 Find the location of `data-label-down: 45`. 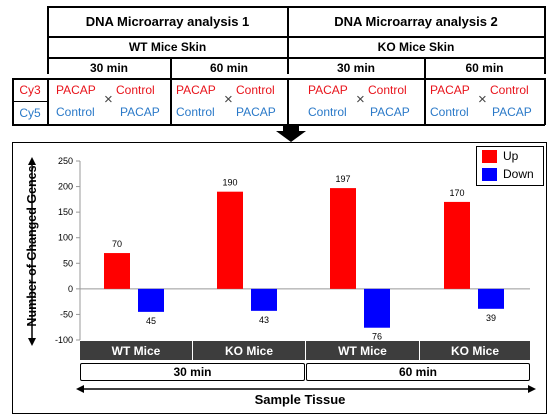

data-label-down: 45 is located at coordinates (151, 321).